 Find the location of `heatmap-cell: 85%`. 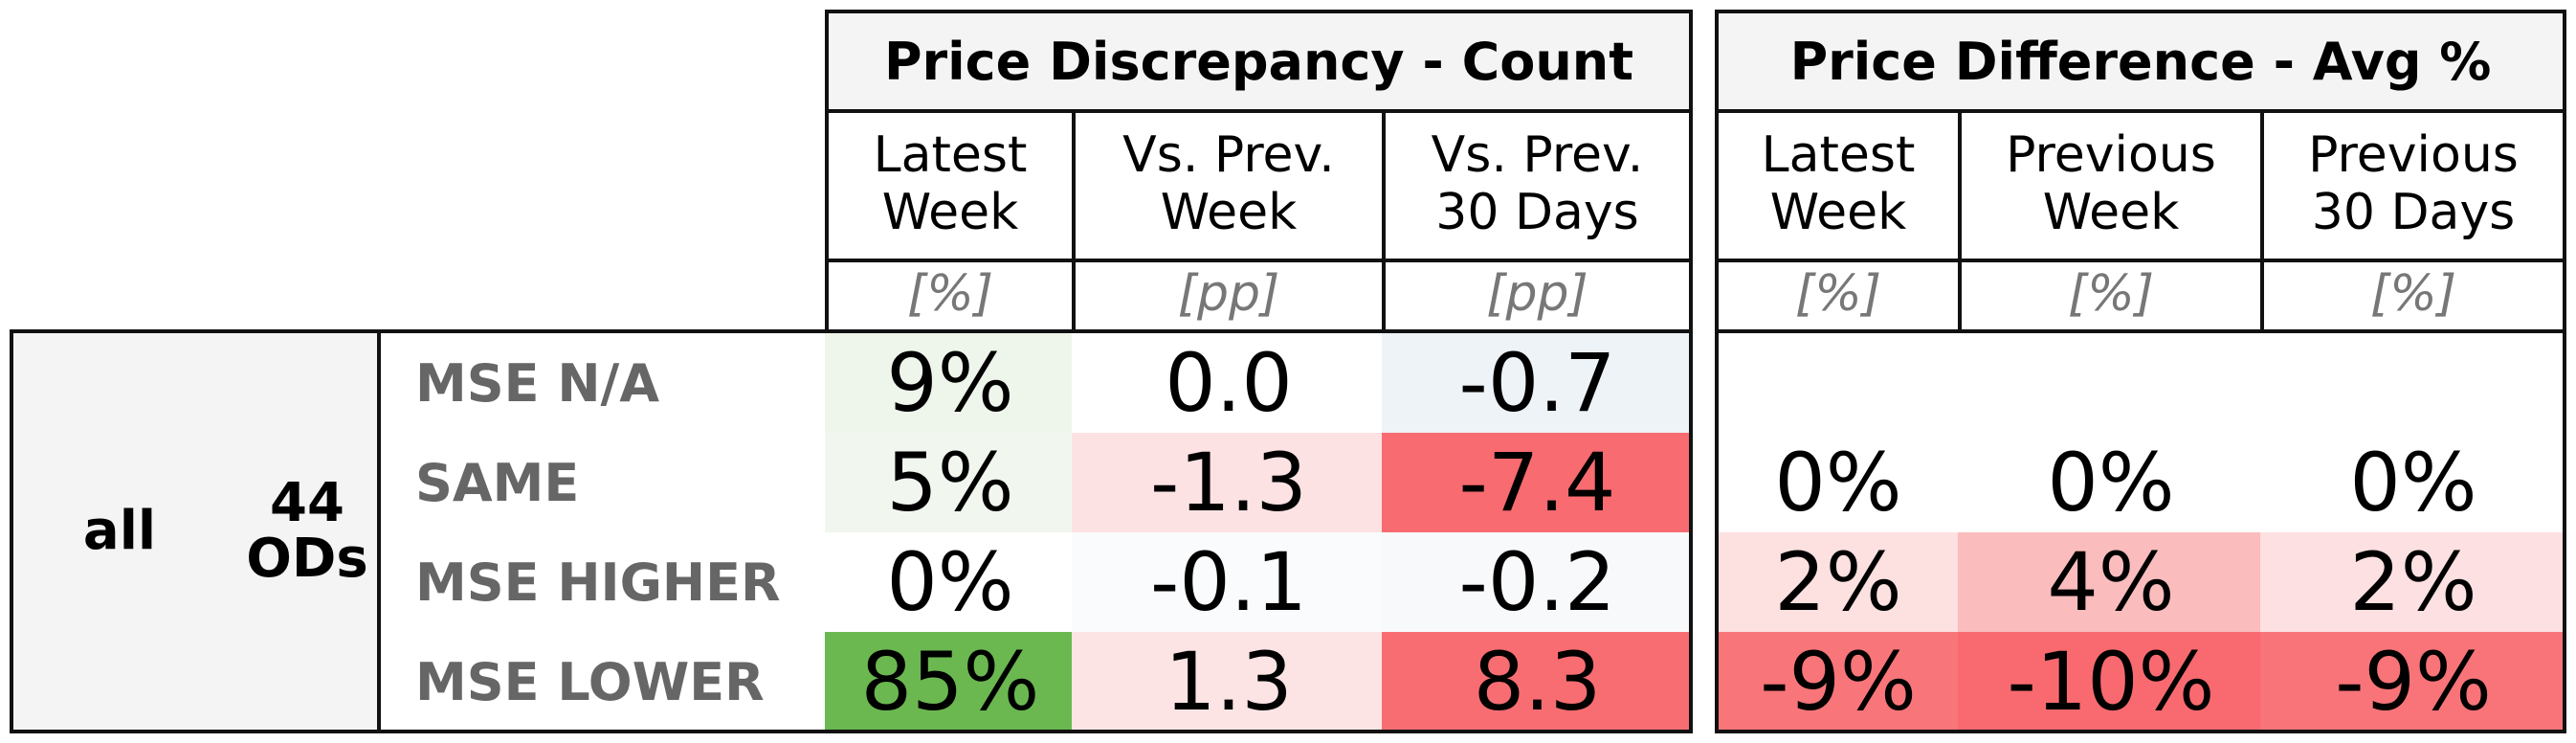

heatmap-cell: 85% is located at coordinates (950, 682).